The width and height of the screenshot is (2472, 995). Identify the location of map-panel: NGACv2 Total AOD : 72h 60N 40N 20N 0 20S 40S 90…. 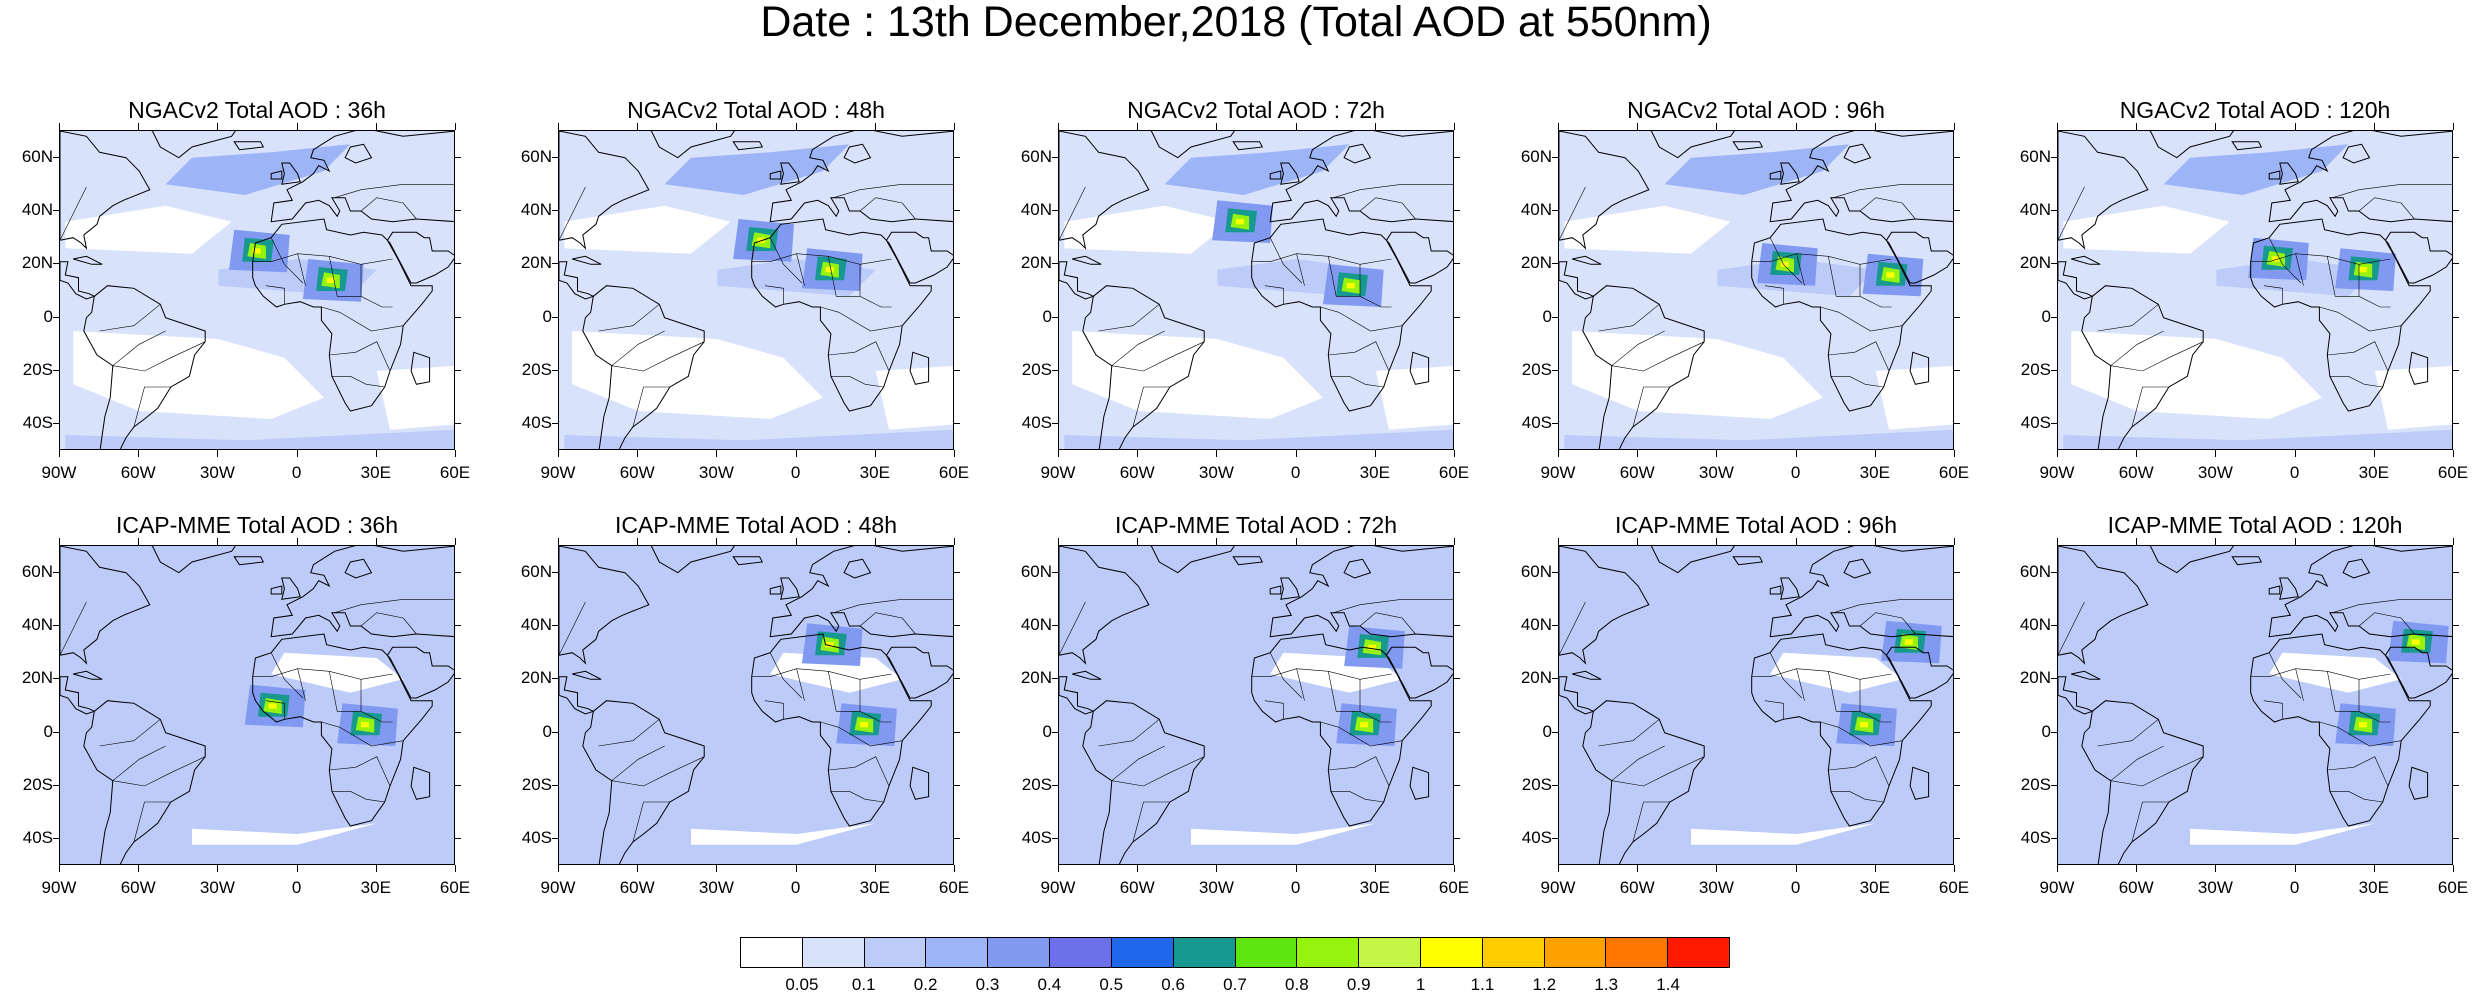
(1245, 289).